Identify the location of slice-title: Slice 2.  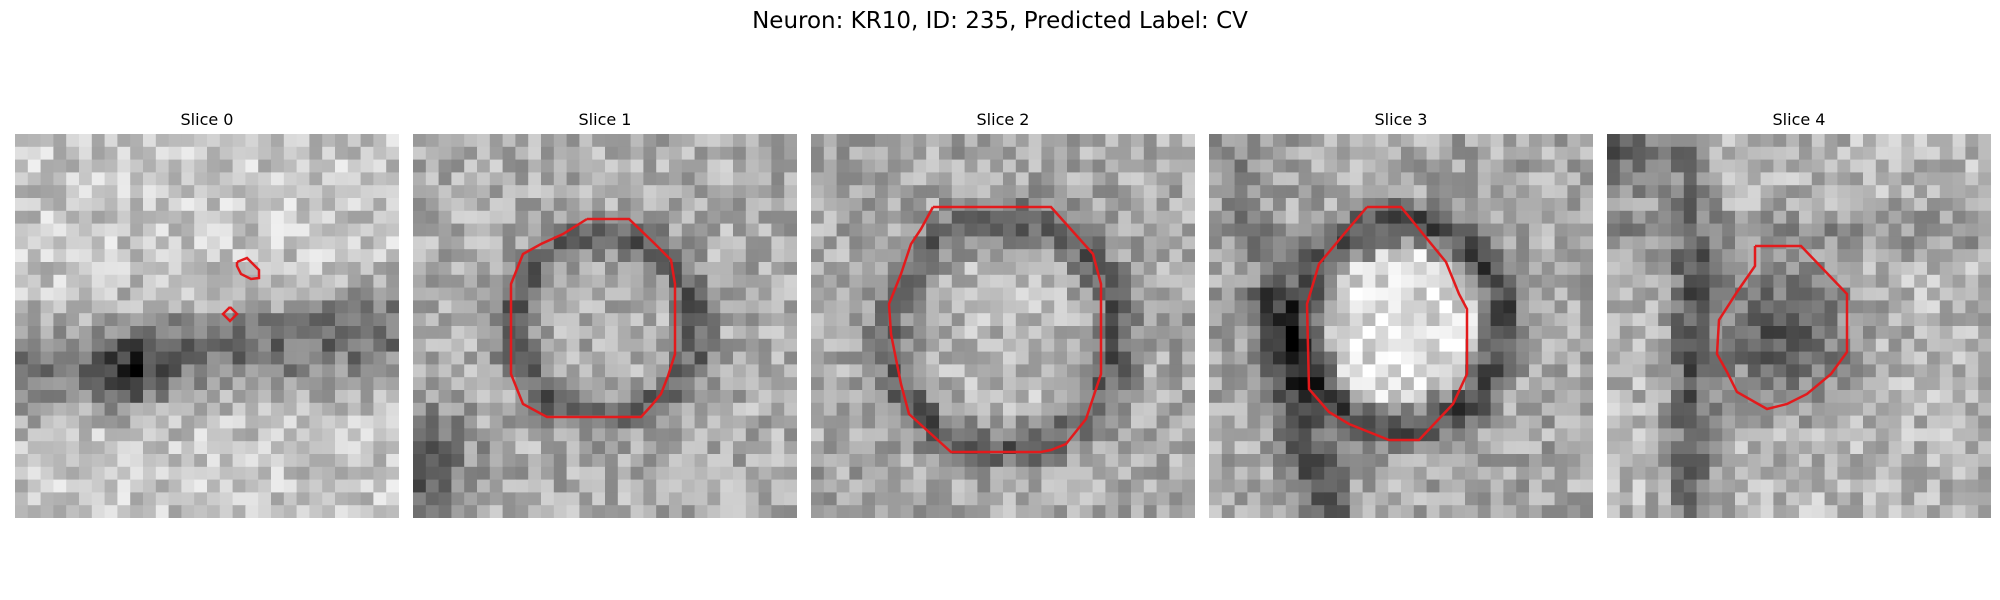
(1003, 119).